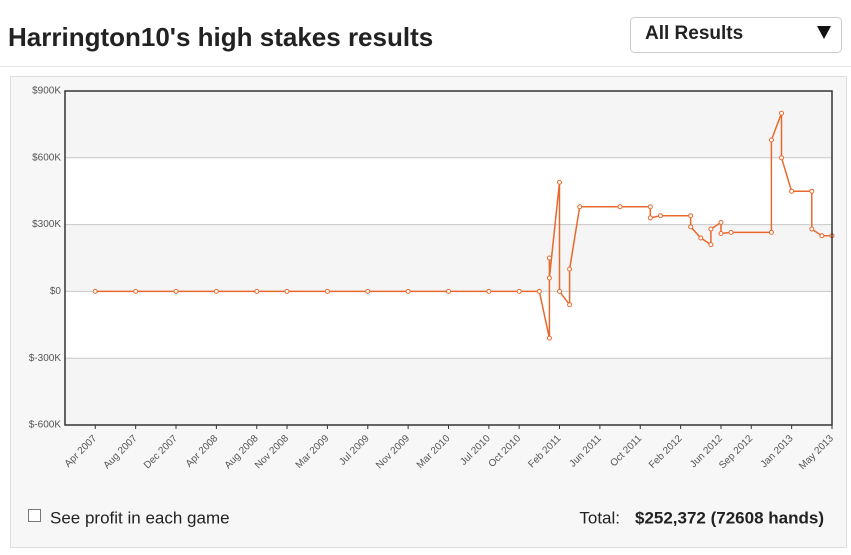 The height and width of the screenshot is (555, 851). Describe the element at coordinates (694, 33) in the screenshot. I see `dropdown-value: All Results` at that location.